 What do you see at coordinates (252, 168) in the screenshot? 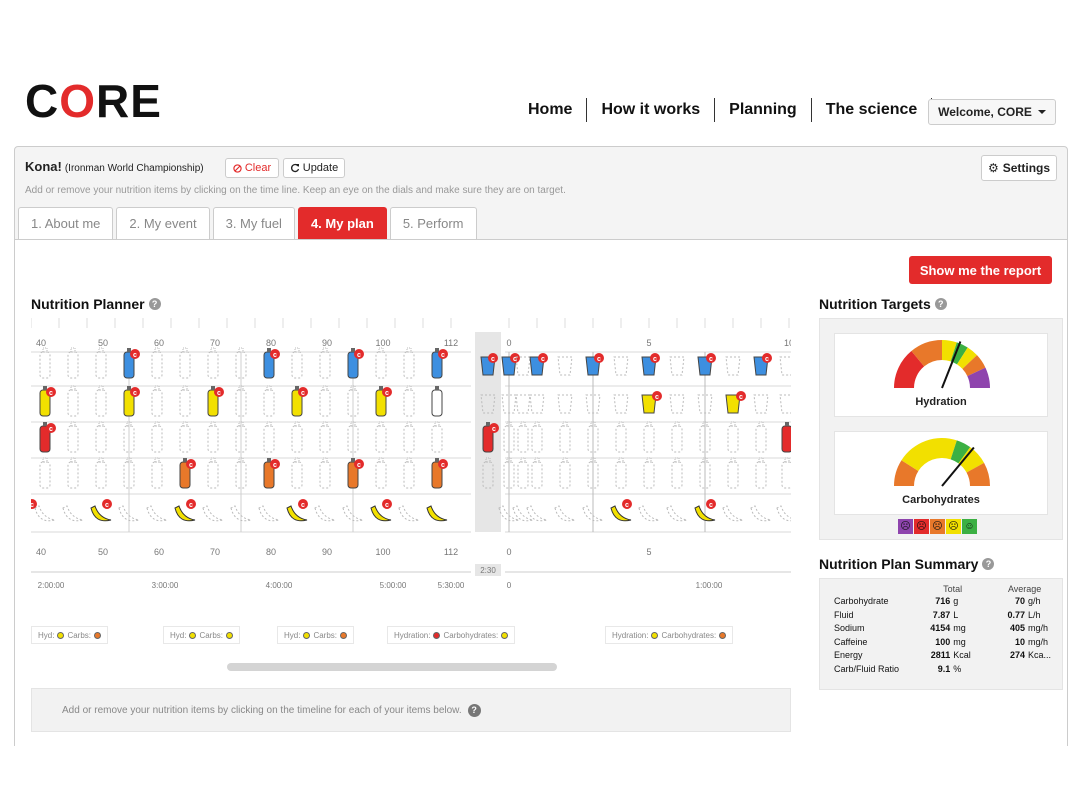
I see `clear-button: Clear` at bounding box center [252, 168].